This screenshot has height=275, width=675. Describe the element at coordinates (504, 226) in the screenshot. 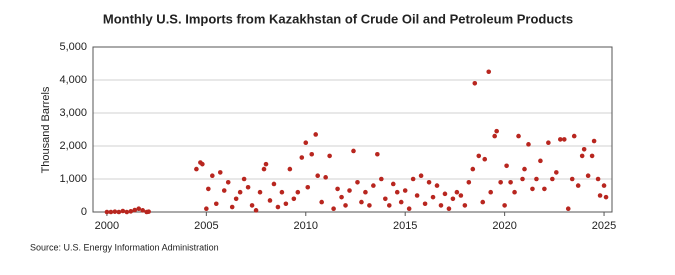

I see `x-tick-label: 2020` at that location.